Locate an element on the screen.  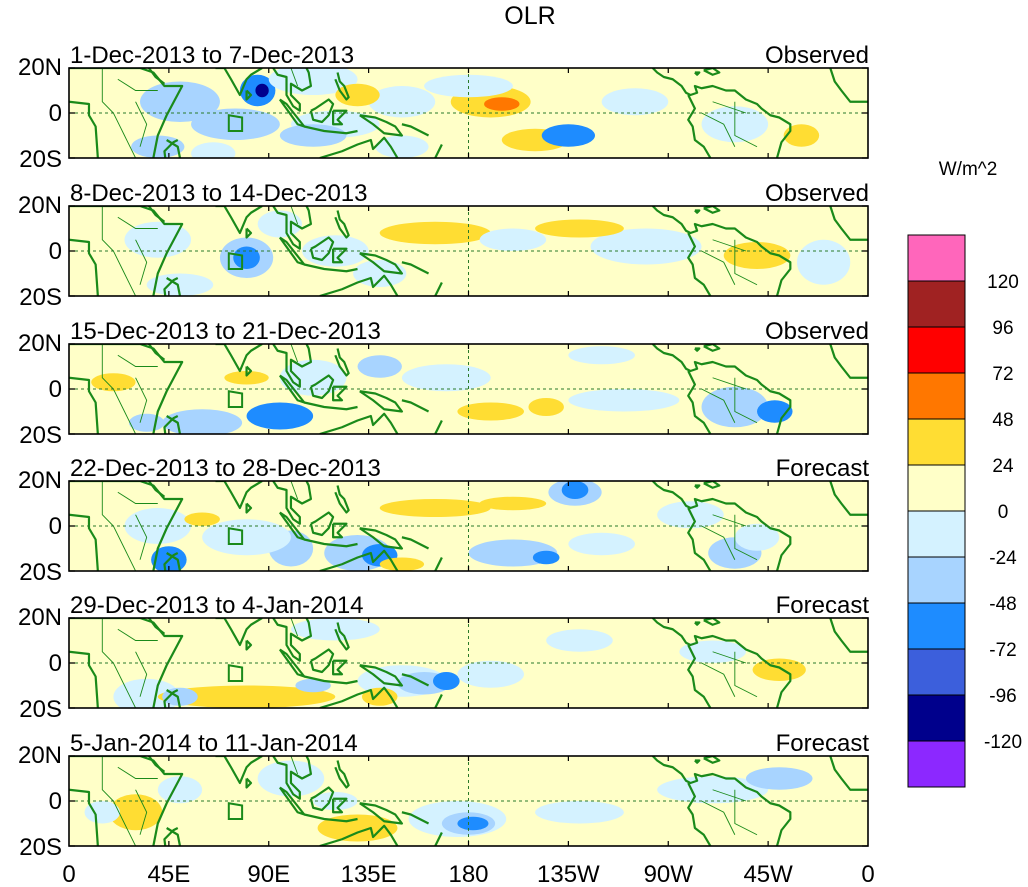
colorbar-label: 48 is located at coordinates (1002, 420).